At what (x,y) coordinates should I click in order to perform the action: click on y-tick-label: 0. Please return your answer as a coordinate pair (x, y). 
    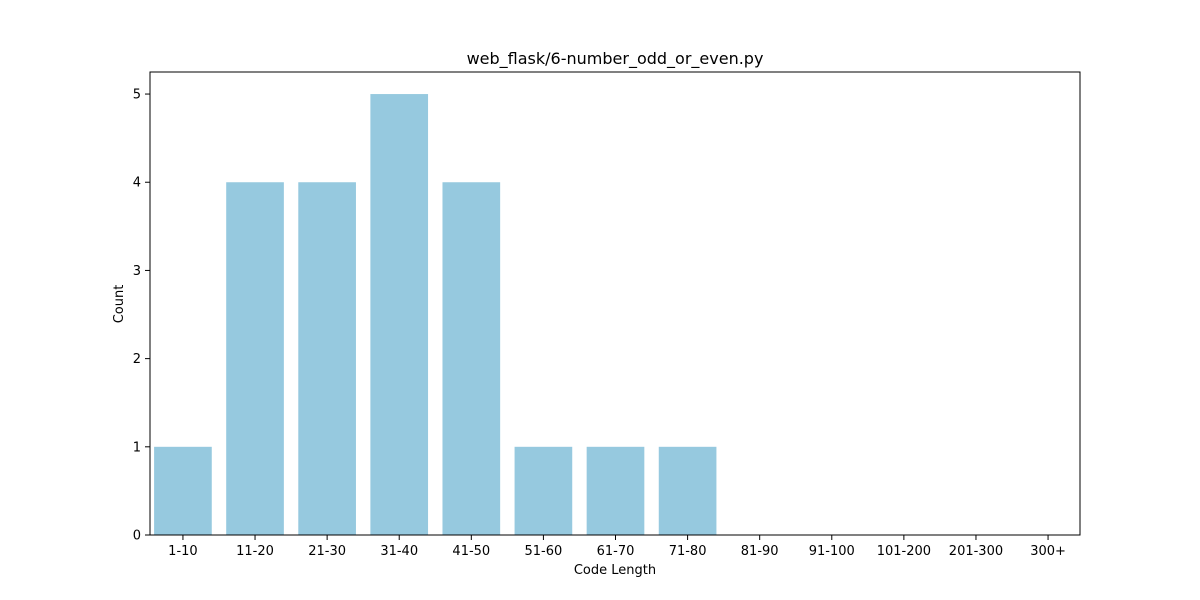
    Looking at the image, I should click on (137, 536).